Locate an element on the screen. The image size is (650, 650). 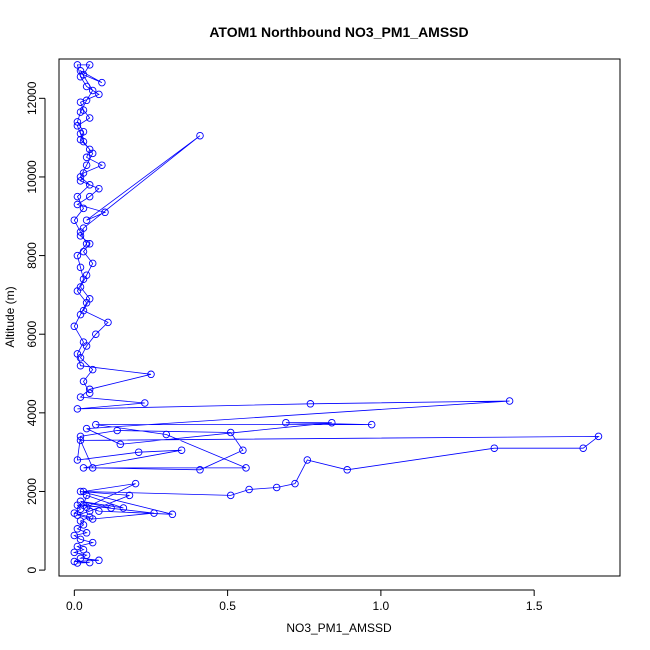
x-axis-label: NO3_PM1_AMSSD is located at coordinates (339, 628).